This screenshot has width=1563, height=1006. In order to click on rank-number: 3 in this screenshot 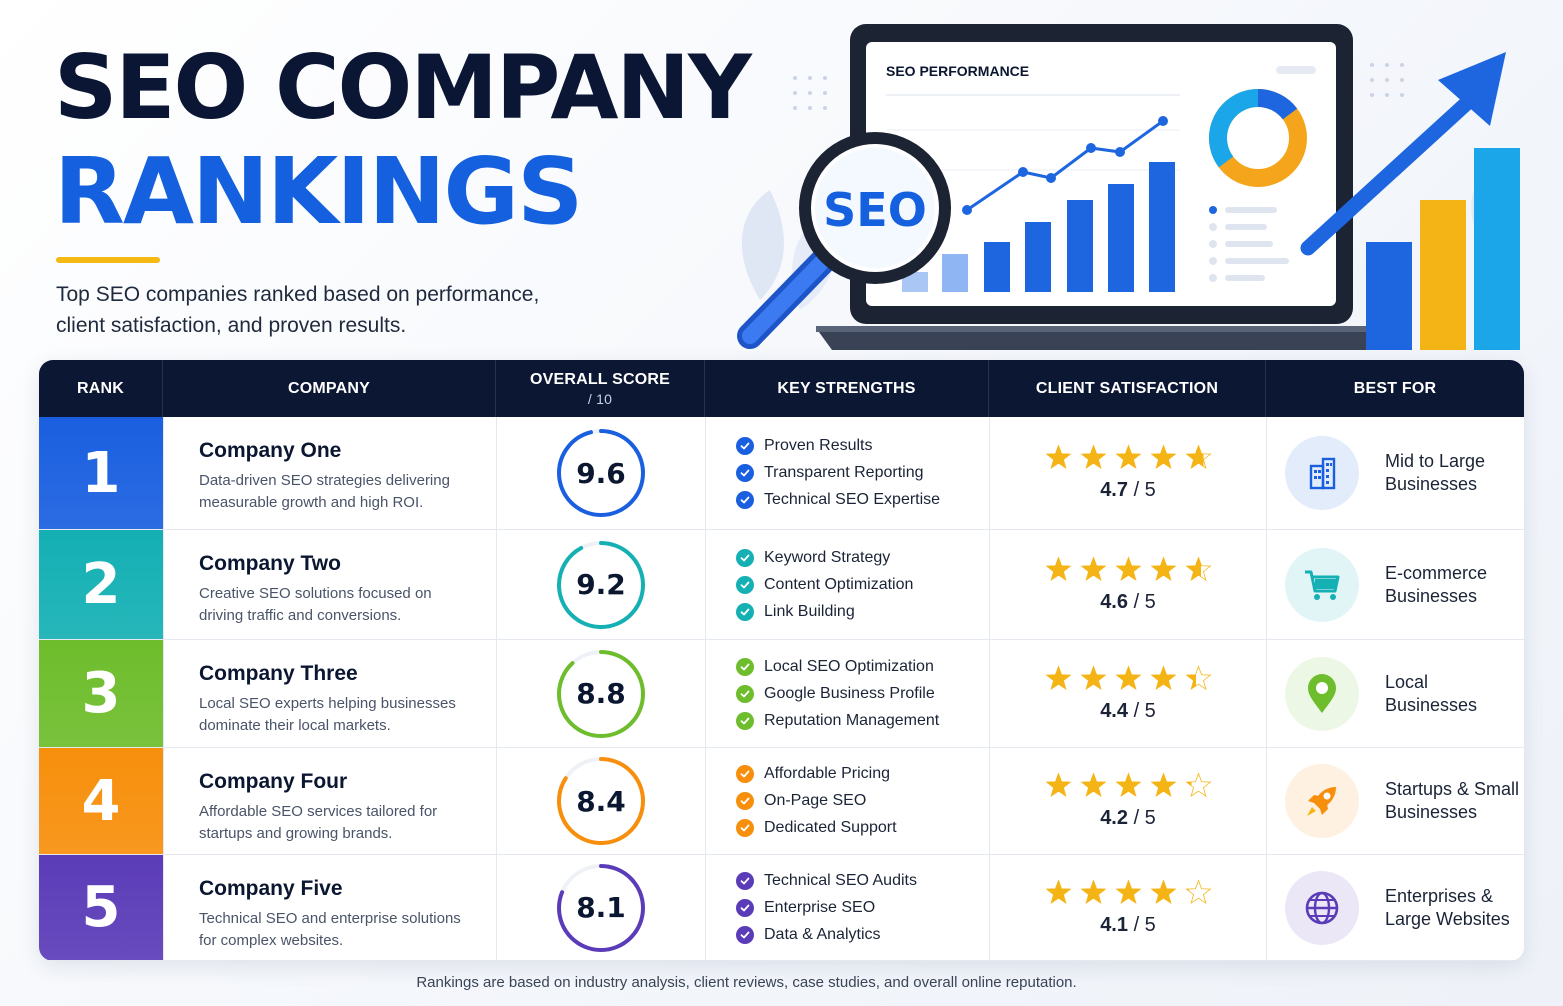, I will do `click(101, 693)`.